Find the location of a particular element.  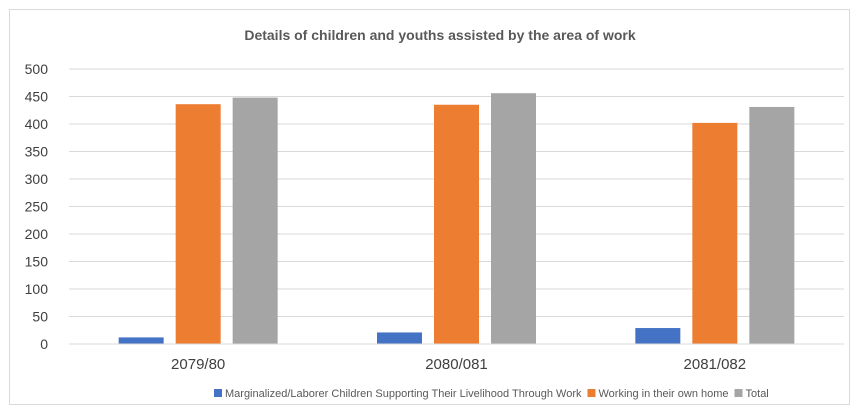

y-tick-label: 350 is located at coordinates (37, 152).